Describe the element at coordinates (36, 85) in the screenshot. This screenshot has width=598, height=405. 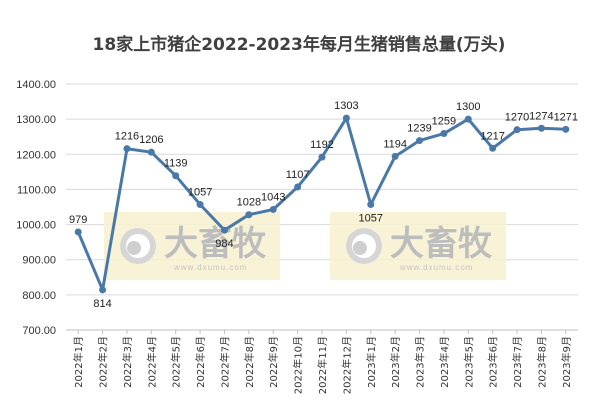
I see `y-tick-label: 1400.00` at that location.